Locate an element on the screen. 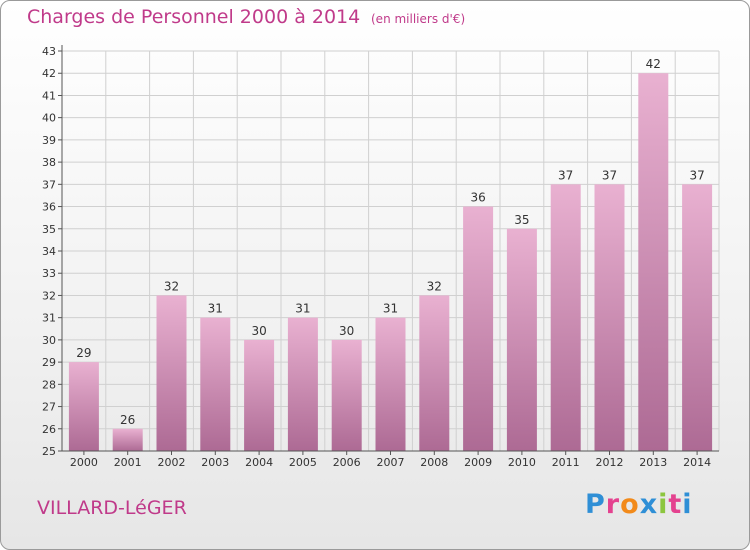  y-tick-label: 27 is located at coordinates (49, 407).